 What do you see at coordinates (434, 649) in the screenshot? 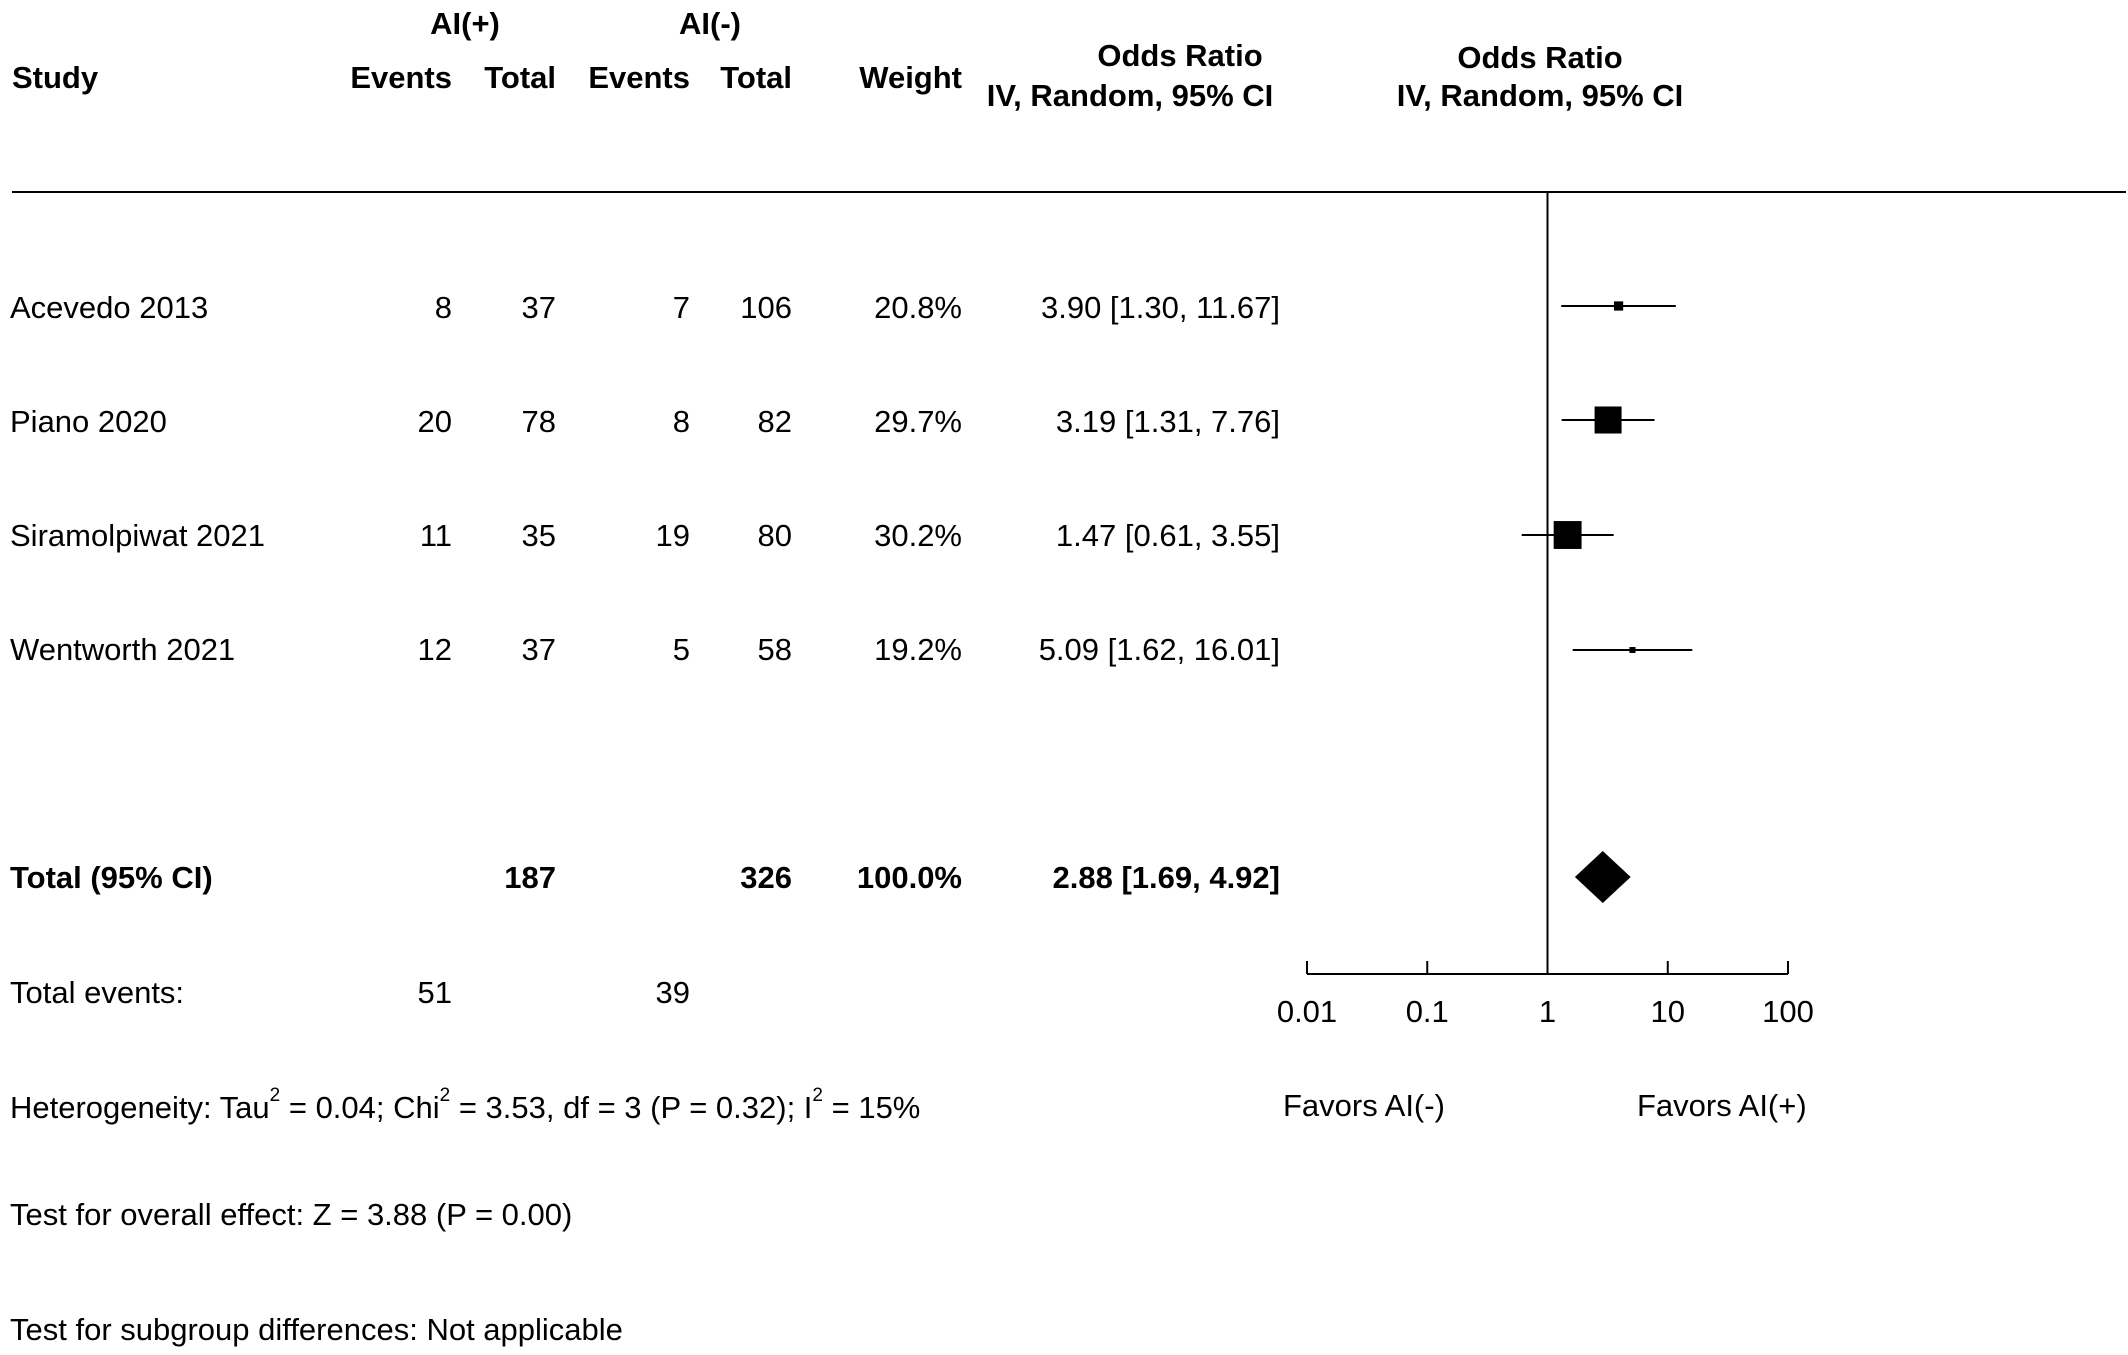
I see `events1-cell: 12` at bounding box center [434, 649].